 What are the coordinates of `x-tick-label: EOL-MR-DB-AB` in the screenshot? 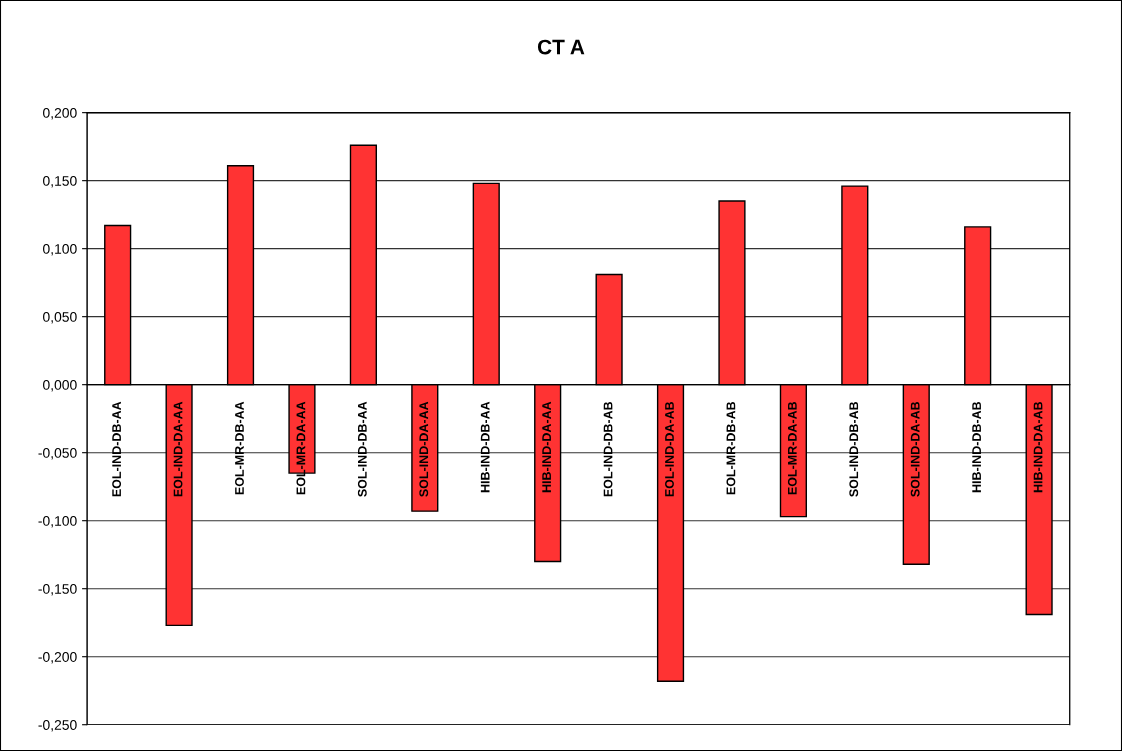 It's located at (731, 448).